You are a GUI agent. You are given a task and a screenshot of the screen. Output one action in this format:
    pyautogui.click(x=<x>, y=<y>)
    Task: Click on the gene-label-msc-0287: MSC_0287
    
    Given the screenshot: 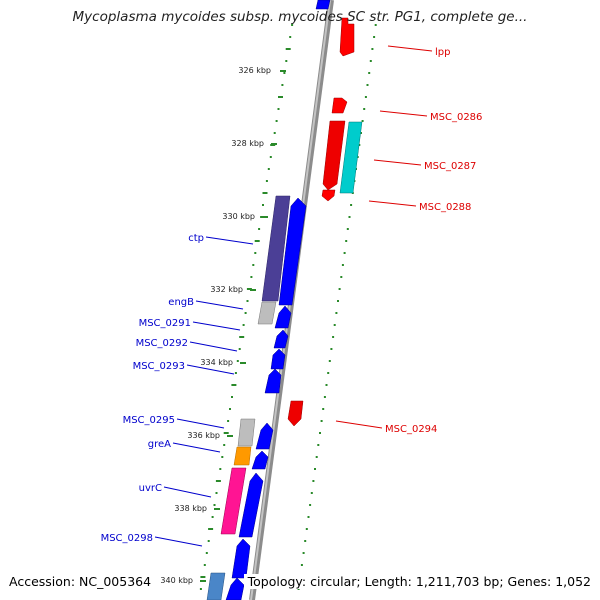 What is the action you would take?
    pyautogui.click(x=450, y=166)
    